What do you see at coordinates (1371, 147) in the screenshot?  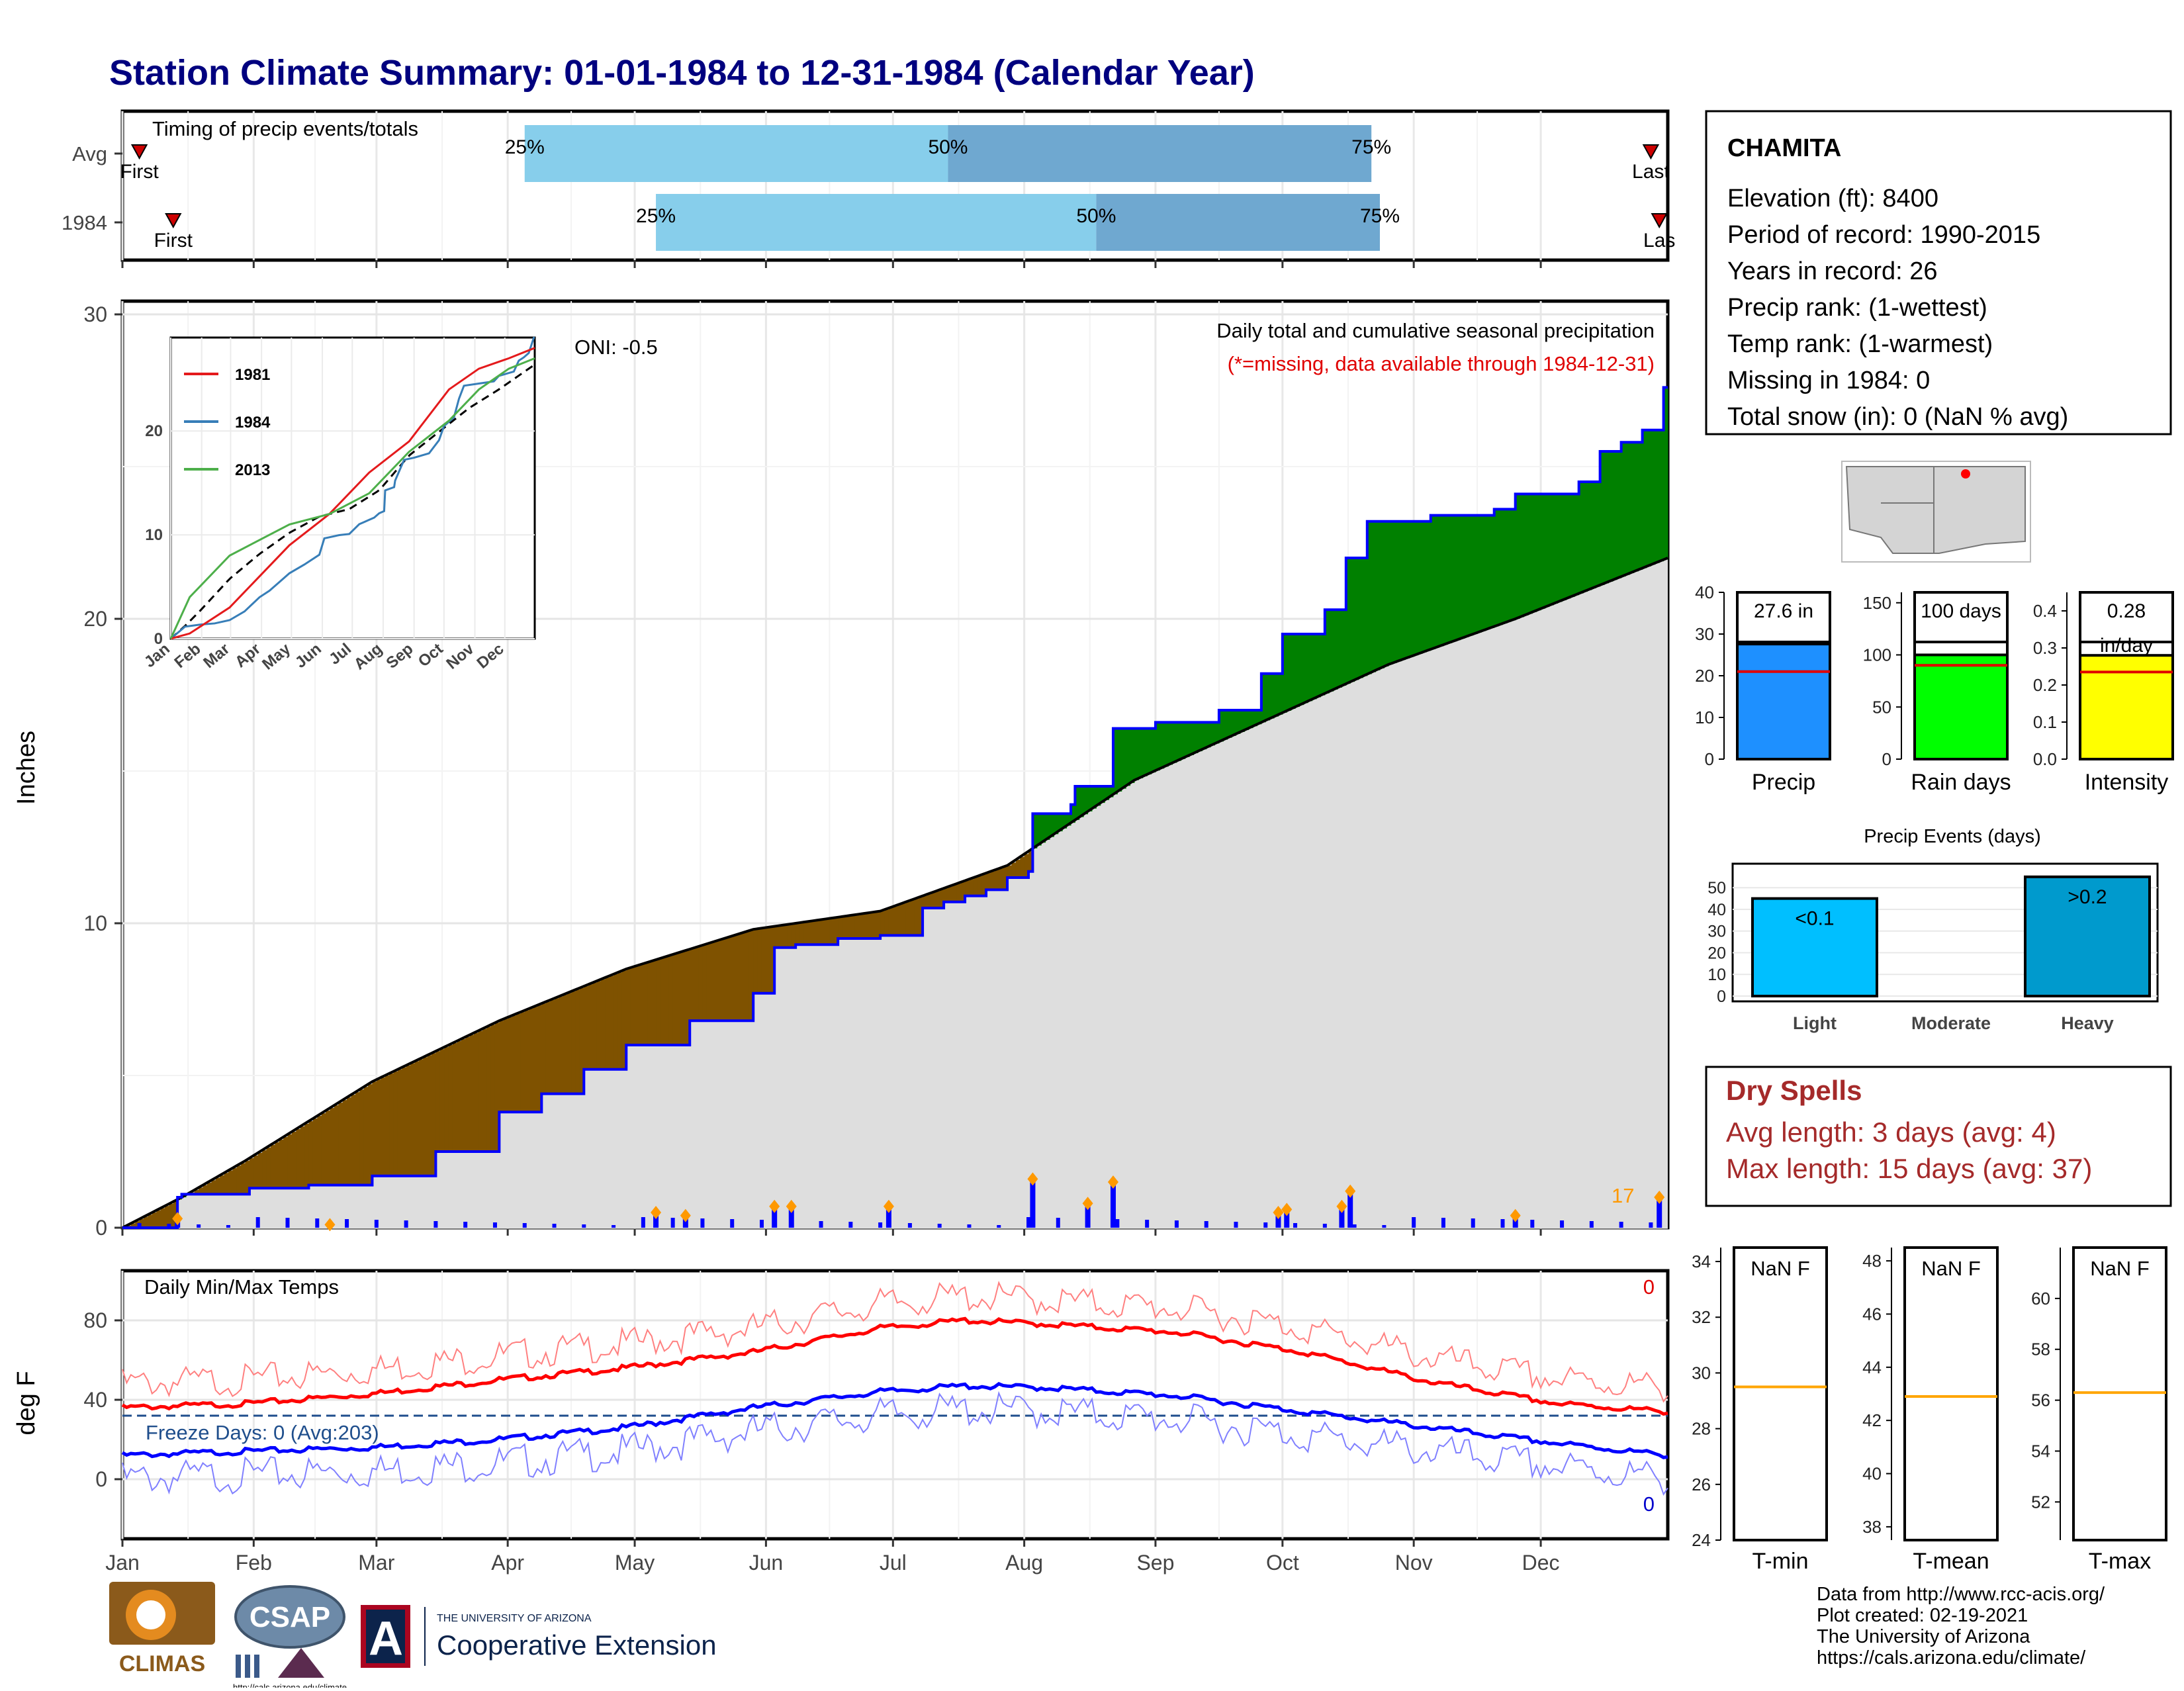 I see `timing-p75-label: 75%` at bounding box center [1371, 147].